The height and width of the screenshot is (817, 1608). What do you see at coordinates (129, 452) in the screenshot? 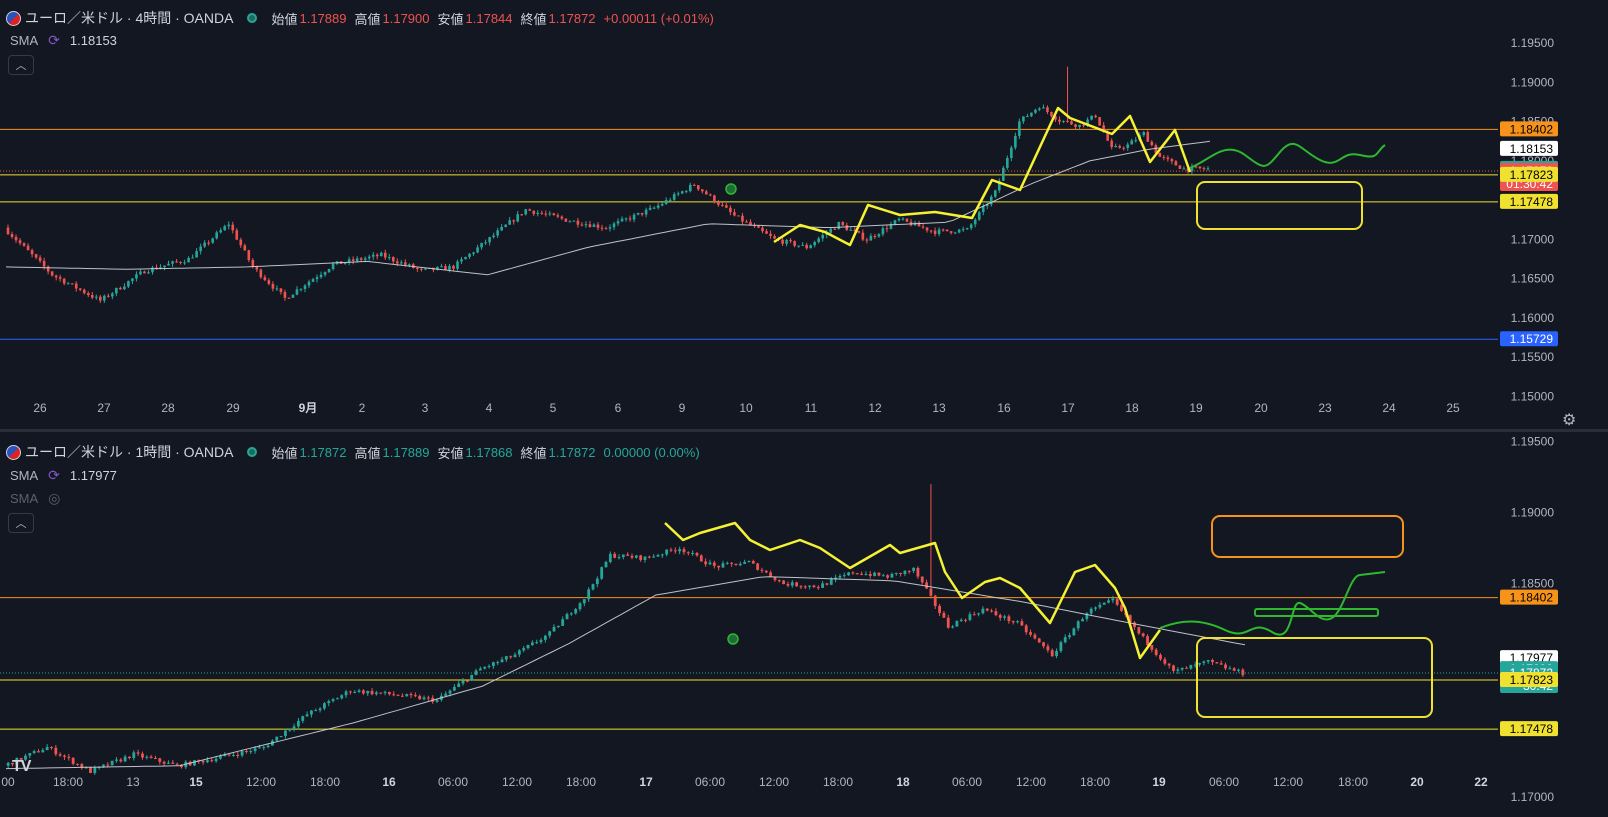
I see `symbol-title: ユーロ／米ドル · 1時間 · OANDA` at bounding box center [129, 452].